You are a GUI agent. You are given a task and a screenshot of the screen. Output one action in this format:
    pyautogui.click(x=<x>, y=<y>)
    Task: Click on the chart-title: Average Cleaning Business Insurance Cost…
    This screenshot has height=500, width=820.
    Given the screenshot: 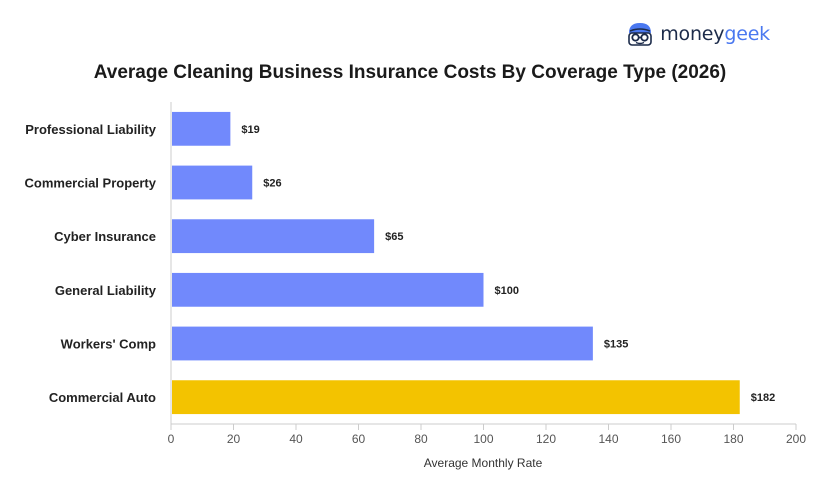 What is the action you would take?
    pyautogui.click(x=410, y=72)
    